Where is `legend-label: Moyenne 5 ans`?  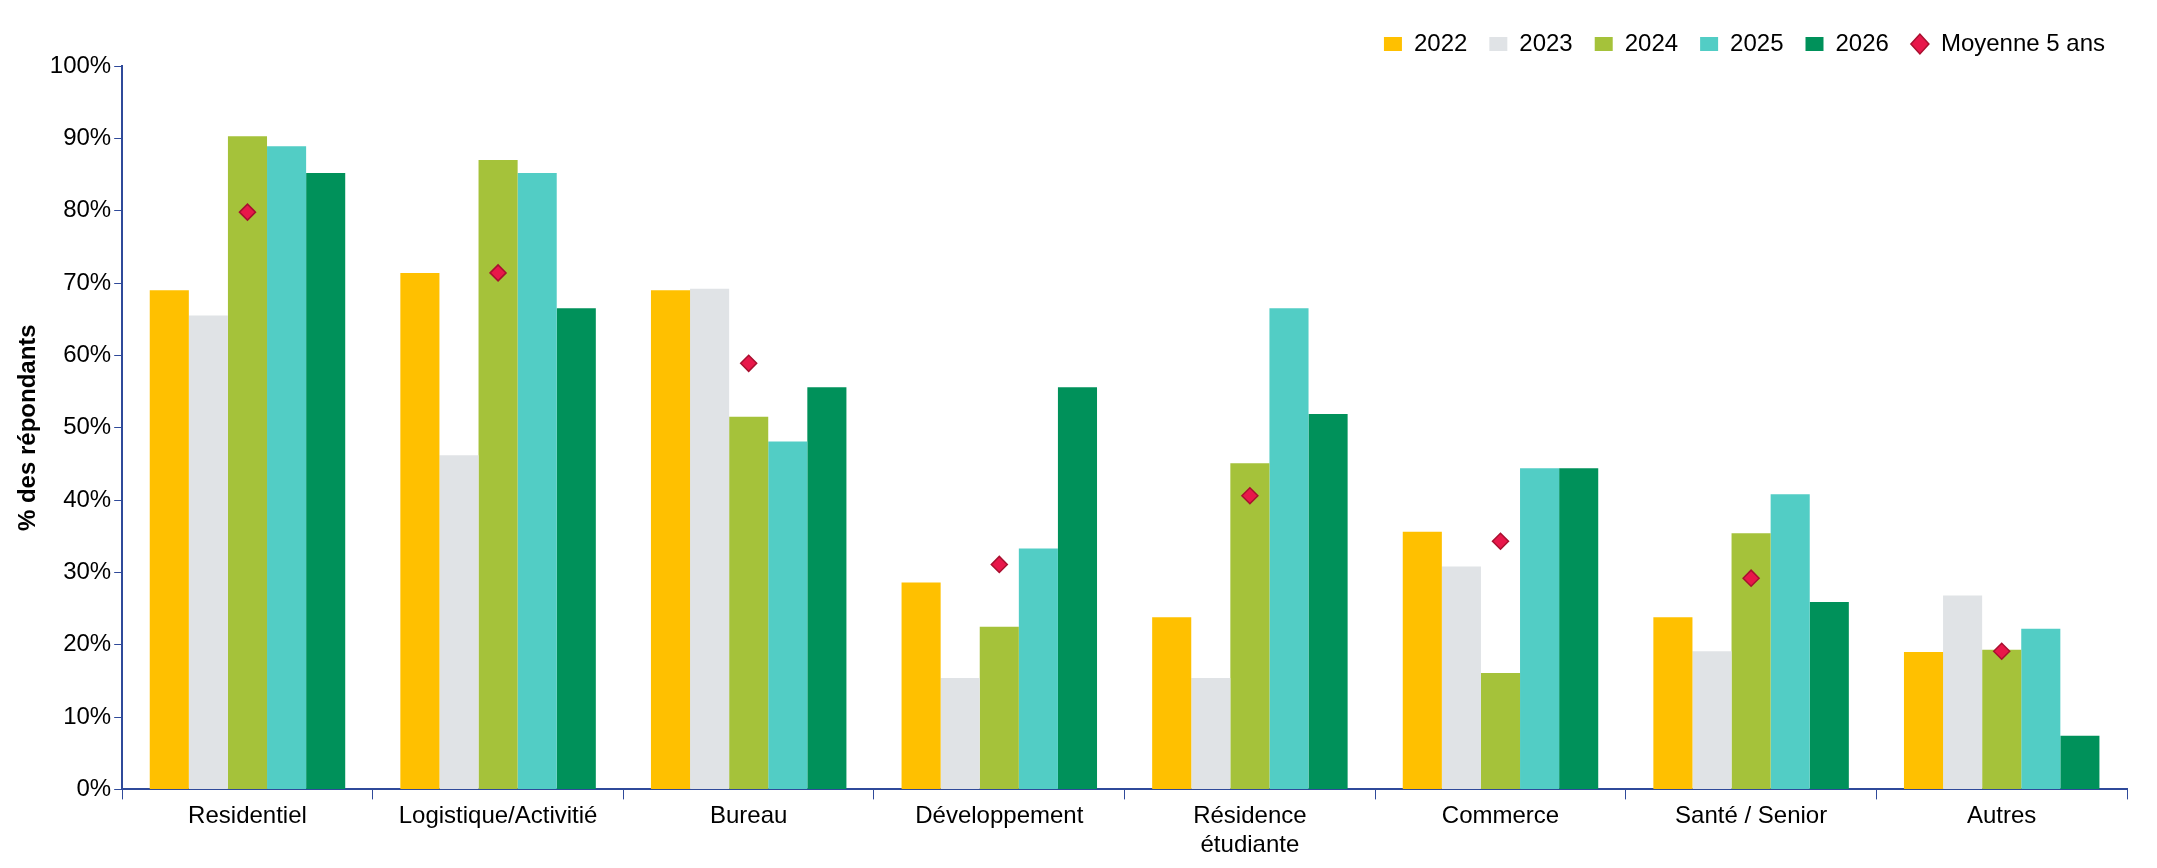 legend-label: Moyenne 5 ans is located at coordinates (2022, 42).